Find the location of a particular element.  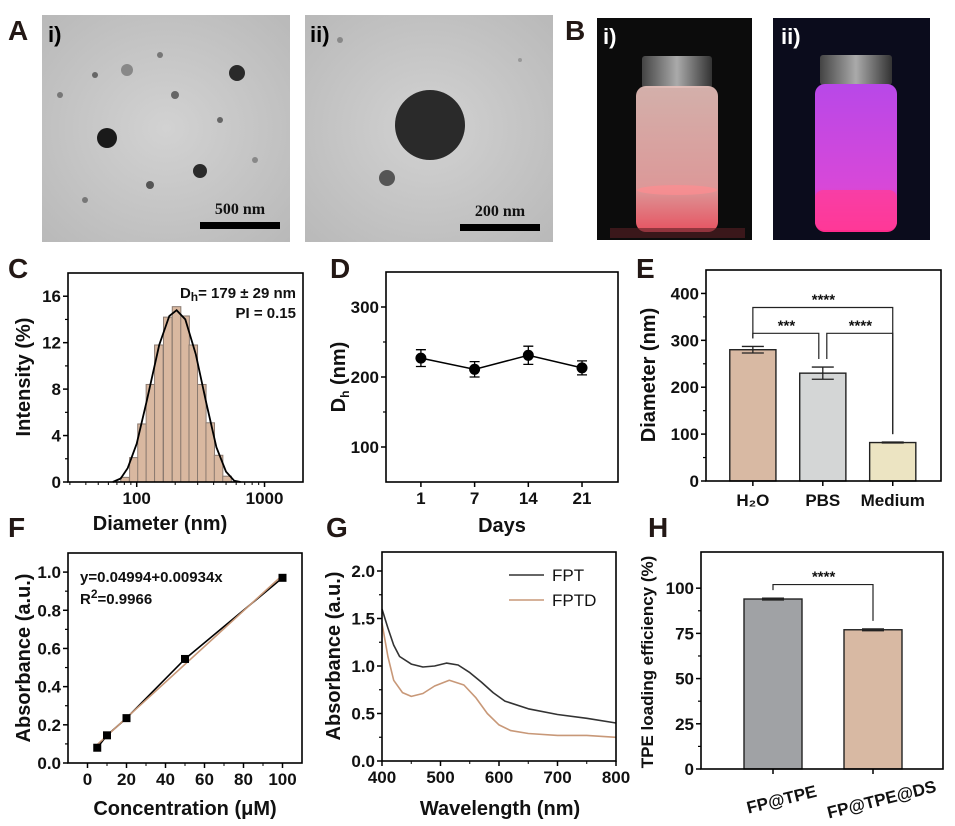

legend-label: FPTD is located at coordinates (574, 600).